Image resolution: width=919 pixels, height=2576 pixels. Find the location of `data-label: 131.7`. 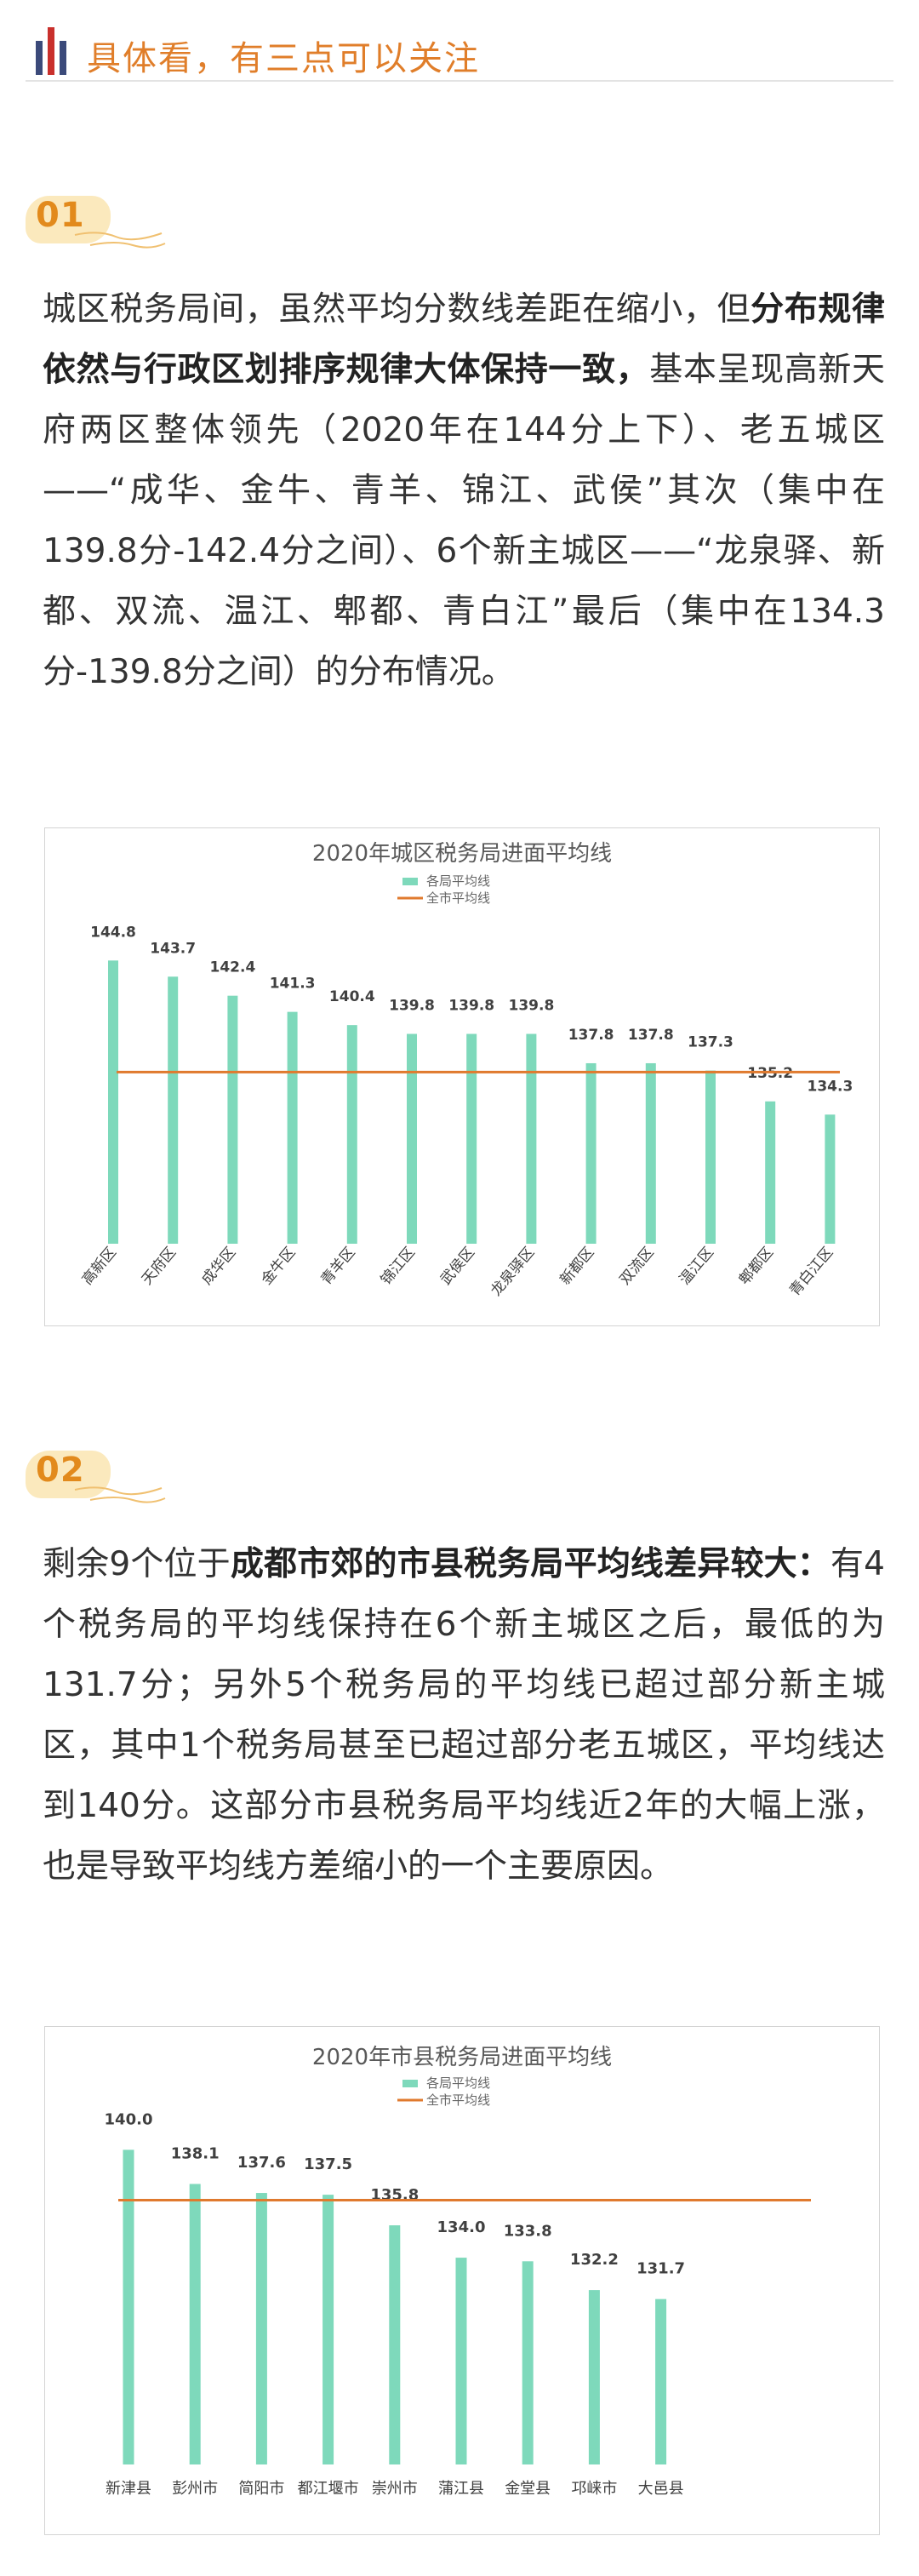

data-label: 131.7 is located at coordinates (660, 2269).